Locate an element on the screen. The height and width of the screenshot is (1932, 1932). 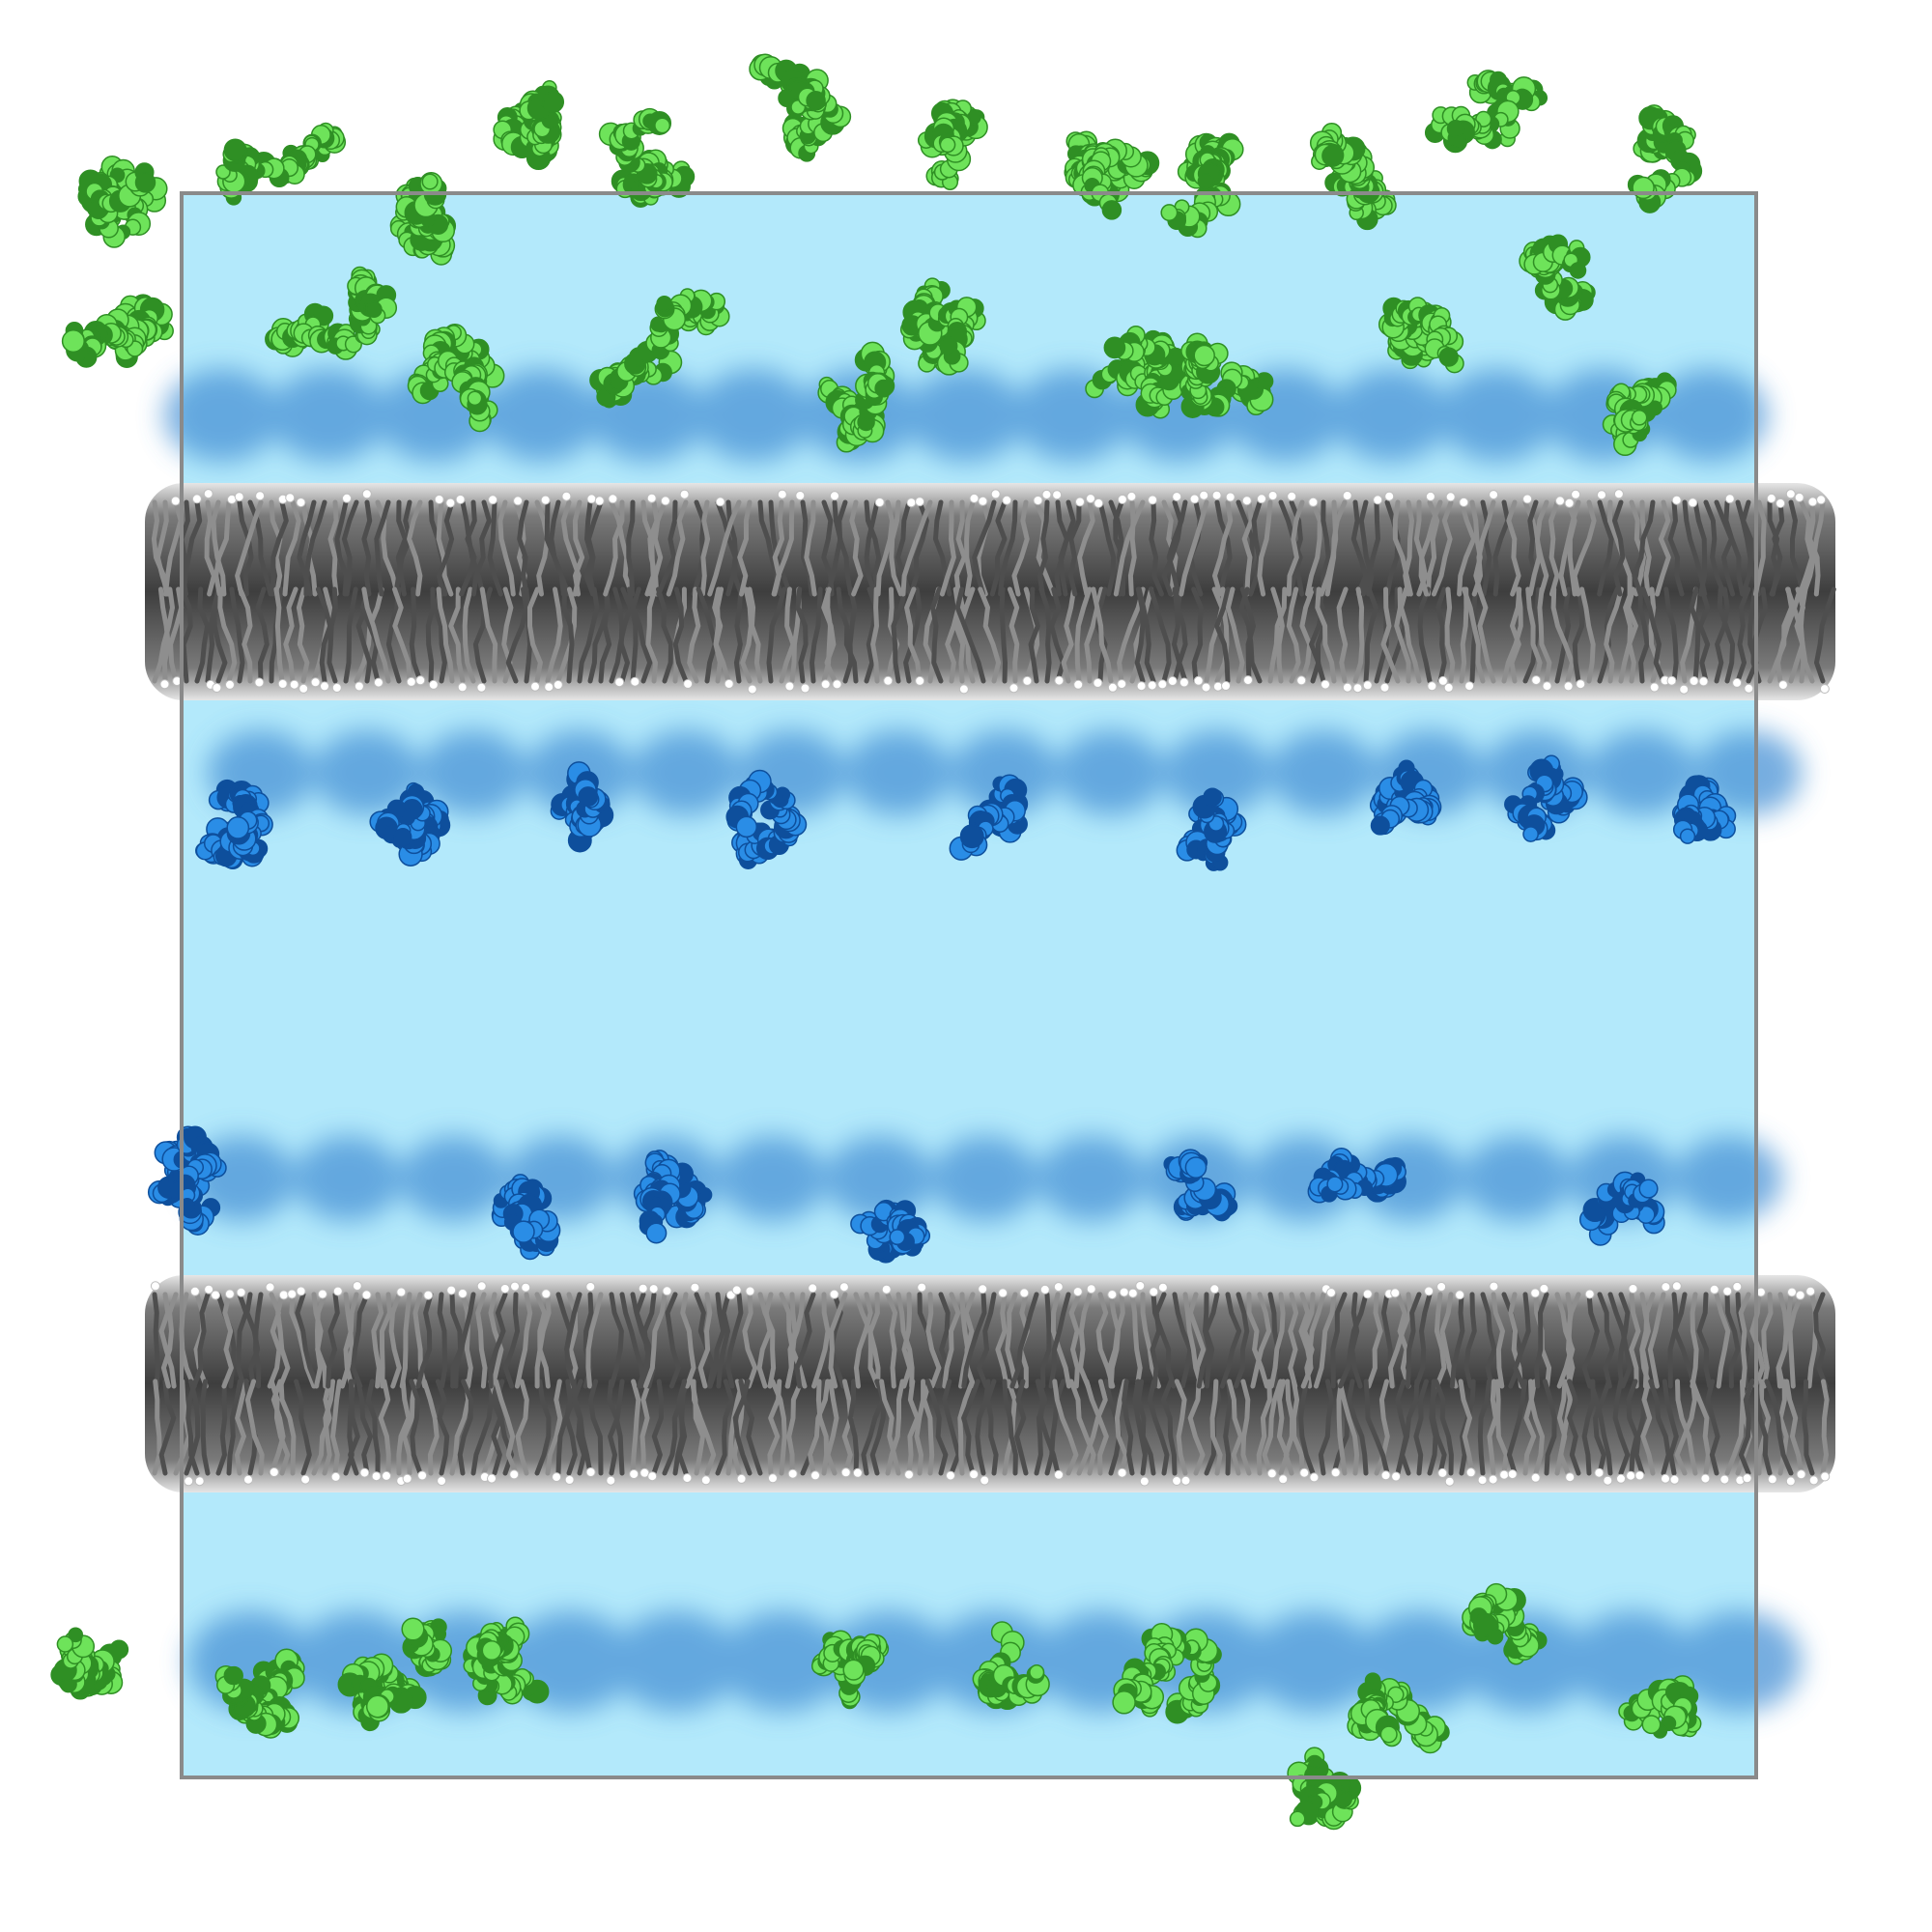
blue-protein-layer-top is located at coordinates (966, 812).